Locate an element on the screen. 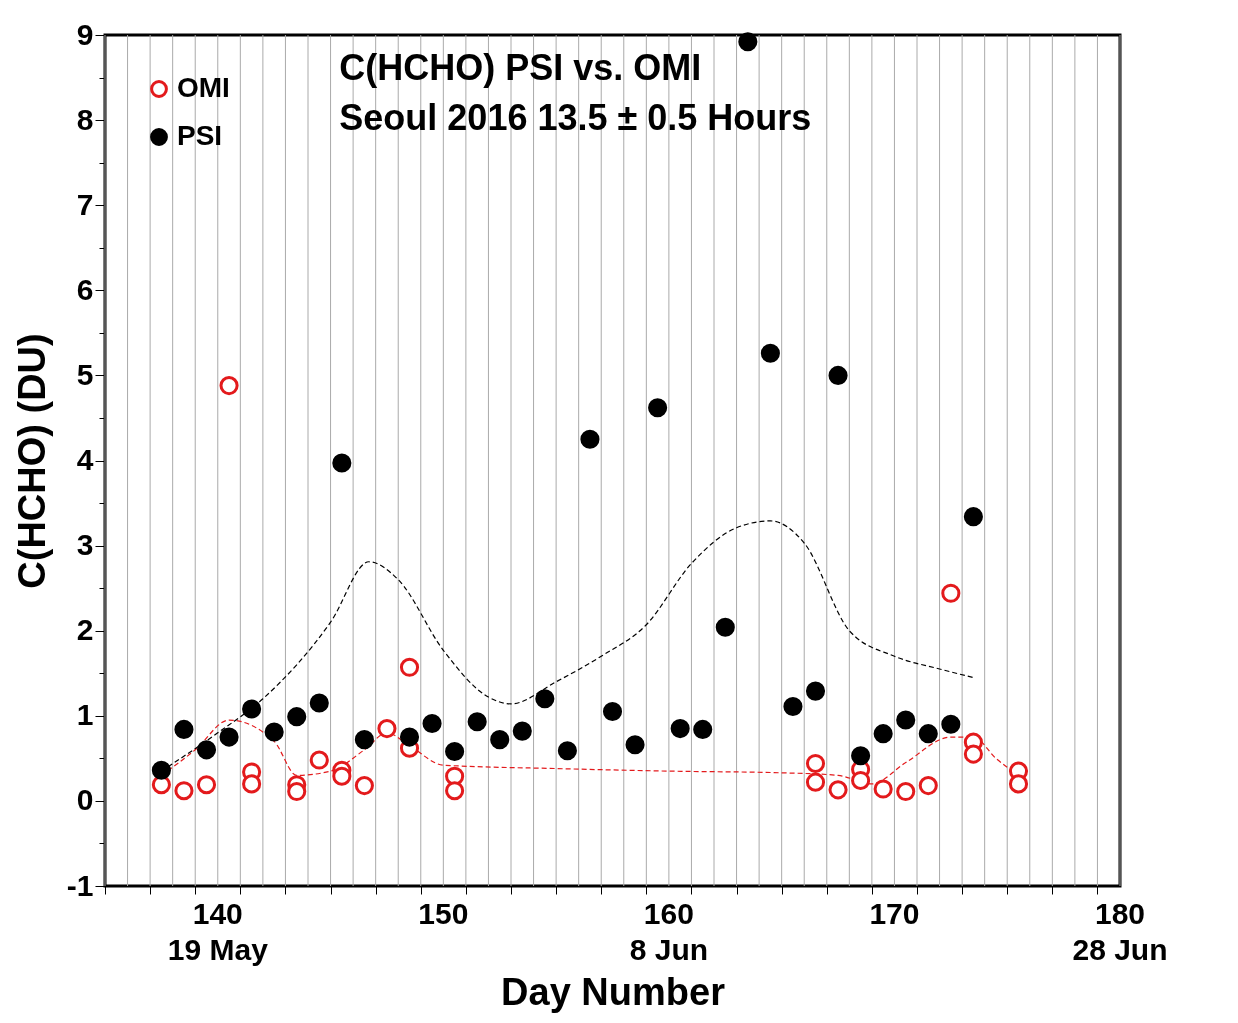 The image size is (1238, 1023). y-tick-label: 3 is located at coordinates (85, 545).